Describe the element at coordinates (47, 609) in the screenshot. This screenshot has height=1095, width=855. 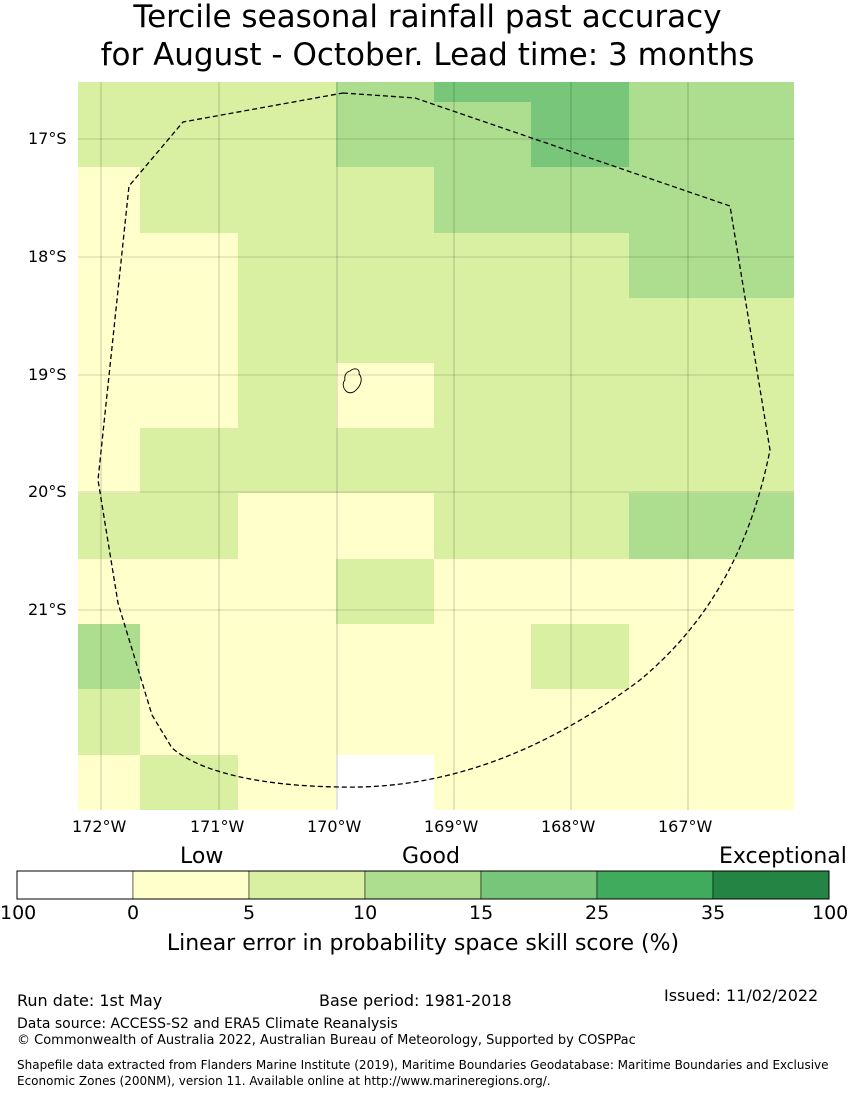
I see `lat-label-21s: 21°S` at that location.